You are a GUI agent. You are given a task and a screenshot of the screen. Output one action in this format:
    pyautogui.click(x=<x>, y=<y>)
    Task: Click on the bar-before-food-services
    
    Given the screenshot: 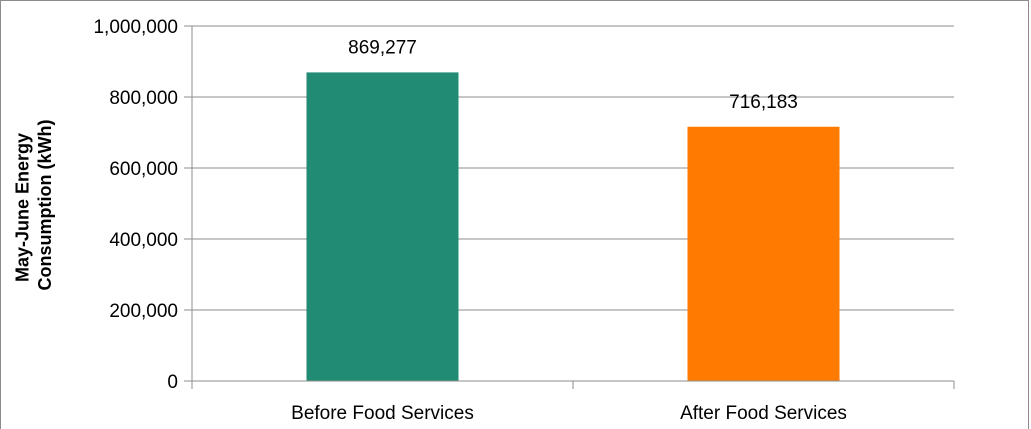 What is the action you would take?
    pyautogui.click(x=382, y=226)
    